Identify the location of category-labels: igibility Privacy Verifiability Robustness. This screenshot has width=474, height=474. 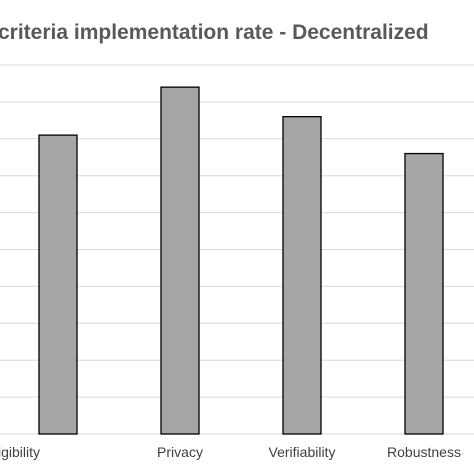
(230, 452).